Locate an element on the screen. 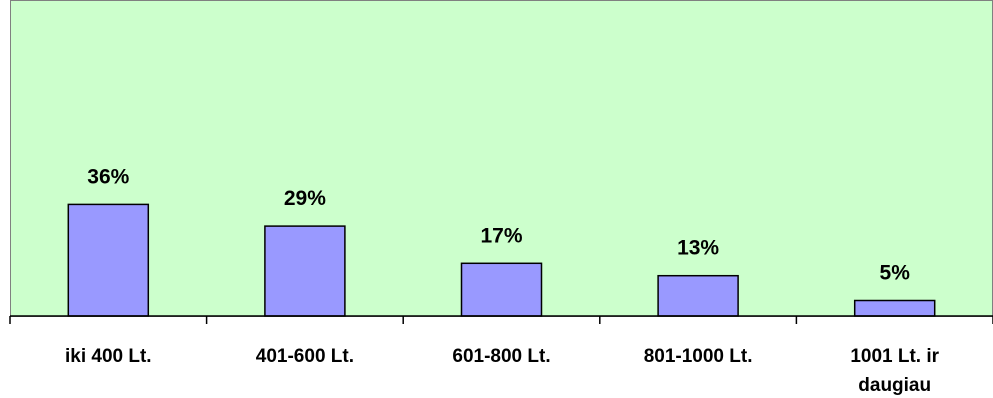 The height and width of the screenshot is (398, 993). category-label-line: iki 400 Lt. is located at coordinates (108, 356).